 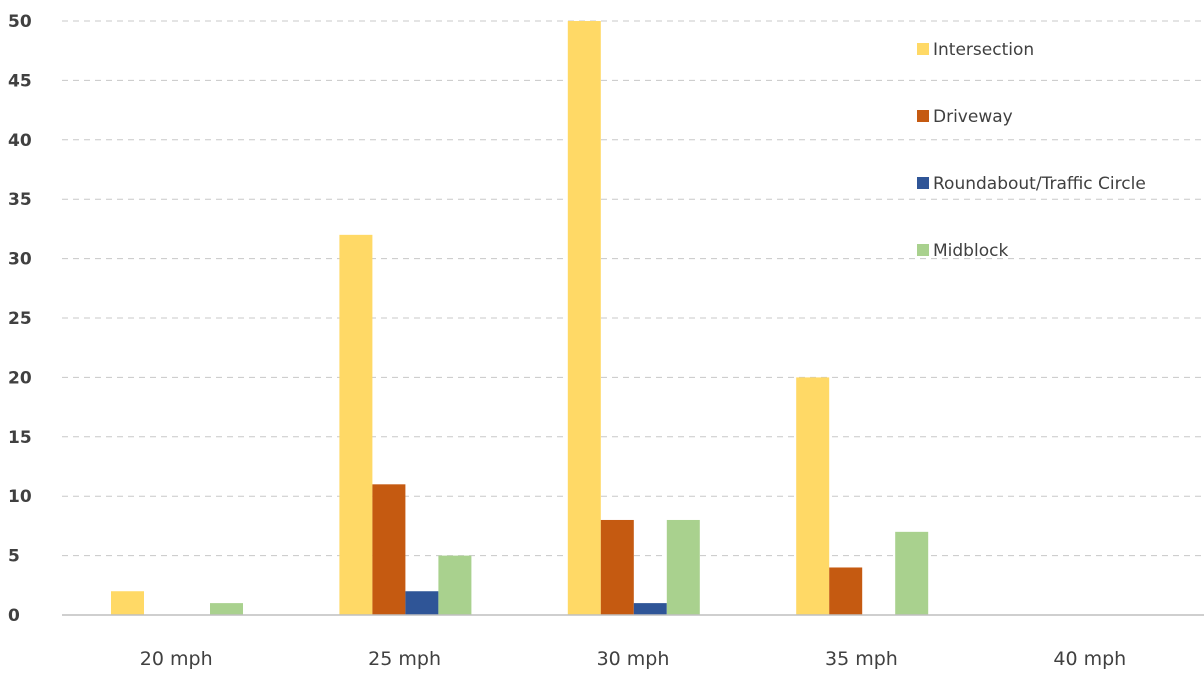 What do you see at coordinates (14, 616) in the screenshot?
I see `y-tick-label: 0` at bounding box center [14, 616].